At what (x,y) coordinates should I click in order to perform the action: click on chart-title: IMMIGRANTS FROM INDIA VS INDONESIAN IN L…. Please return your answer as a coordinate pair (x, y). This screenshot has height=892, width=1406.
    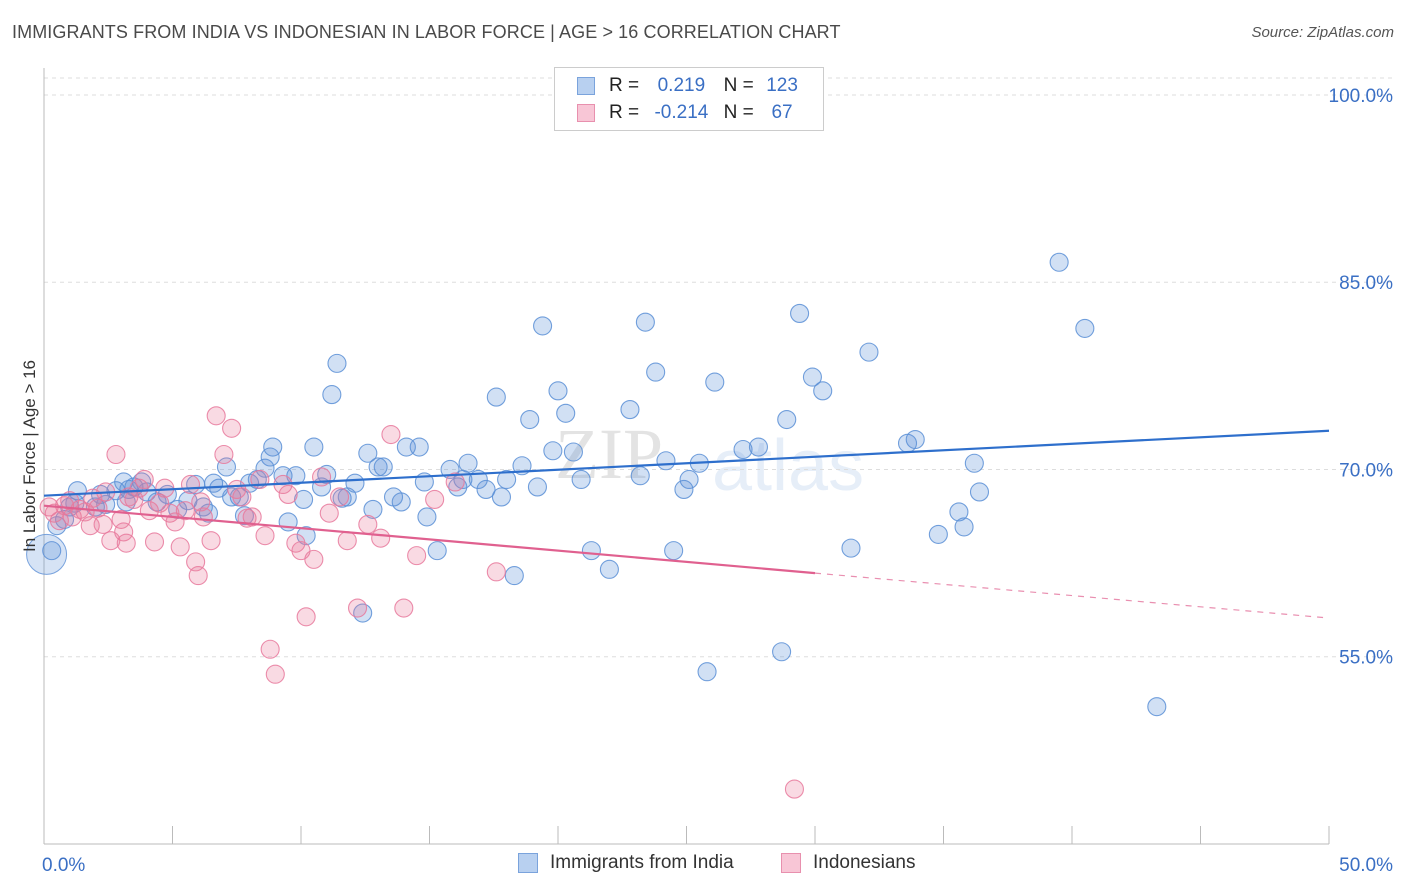
    Looking at the image, I should click on (426, 32).